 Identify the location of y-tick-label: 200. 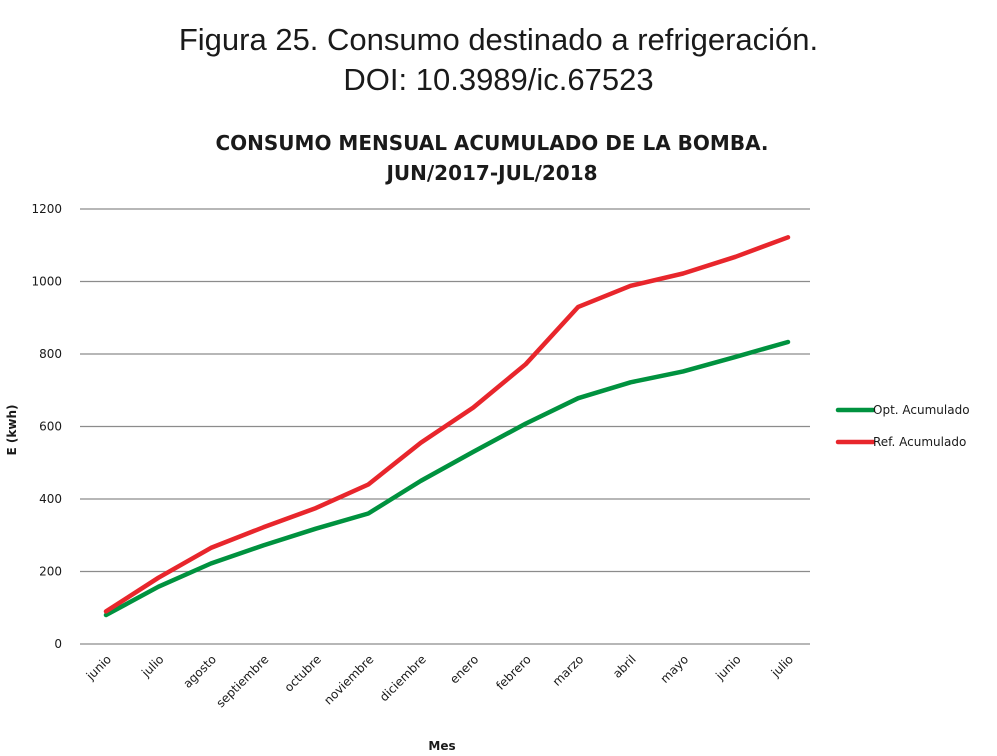
(50, 572).